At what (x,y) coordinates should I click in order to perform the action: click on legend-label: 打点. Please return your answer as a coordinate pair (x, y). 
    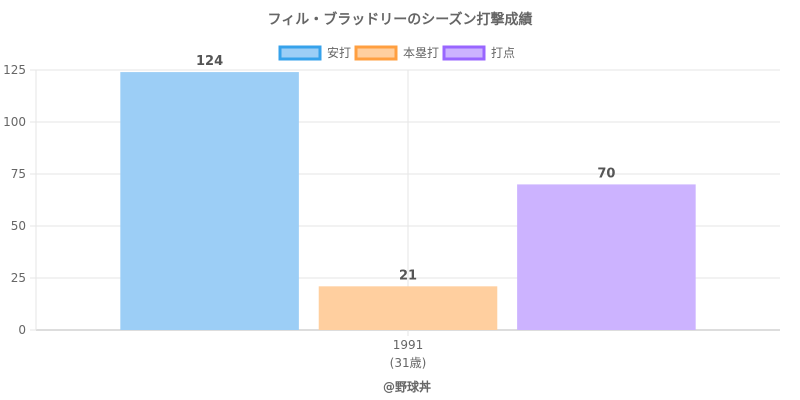
    Looking at the image, I should click on (503, 53).